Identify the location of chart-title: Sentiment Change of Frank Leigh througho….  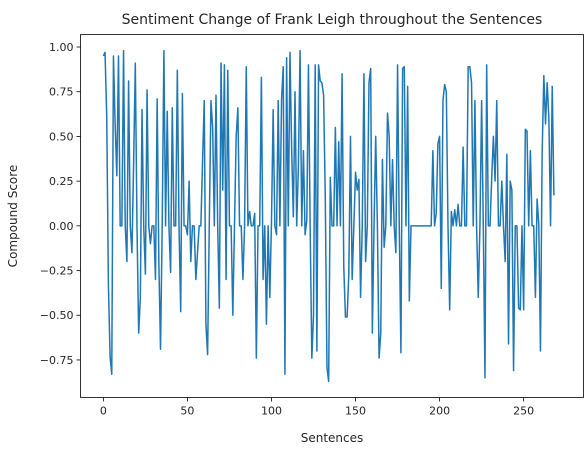
(332, 20).